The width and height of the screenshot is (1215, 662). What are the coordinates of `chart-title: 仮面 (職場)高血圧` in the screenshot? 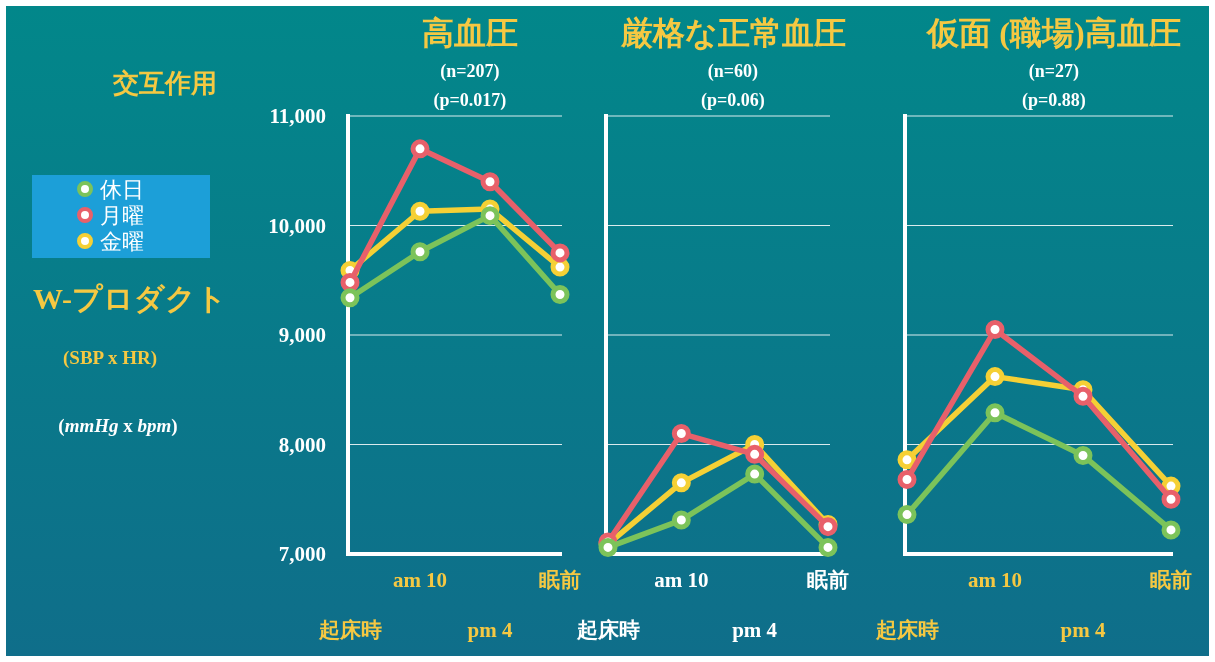 It's located at (1053, 33).